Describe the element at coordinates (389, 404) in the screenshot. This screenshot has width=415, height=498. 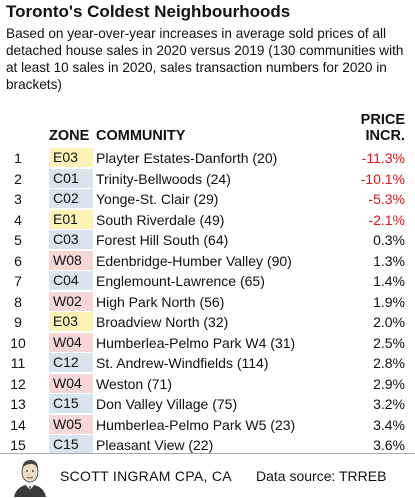
I see `price-increase-cell: 3.2%` at that location.